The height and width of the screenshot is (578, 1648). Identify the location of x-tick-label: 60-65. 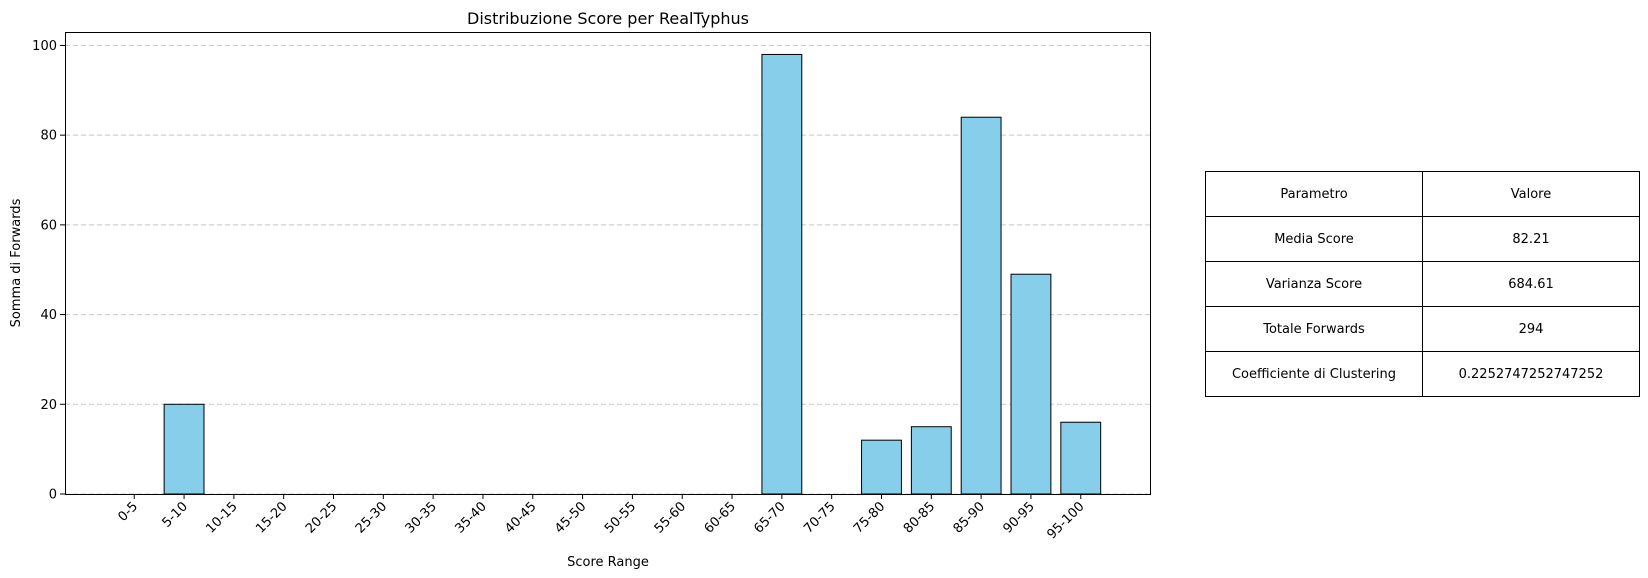
(720, 517).